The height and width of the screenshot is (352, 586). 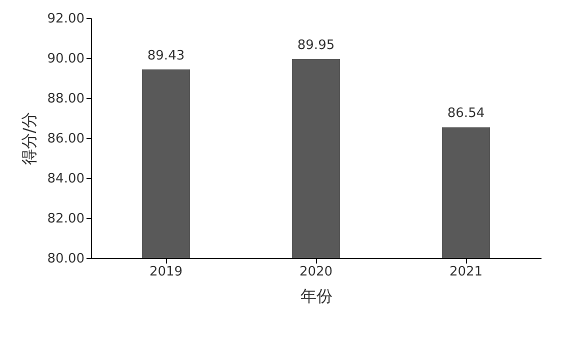 What do you see at coordinates (316, 272) in the screenshot?
I see `x-tick-label: 2020` at bounding box center [316, 272].